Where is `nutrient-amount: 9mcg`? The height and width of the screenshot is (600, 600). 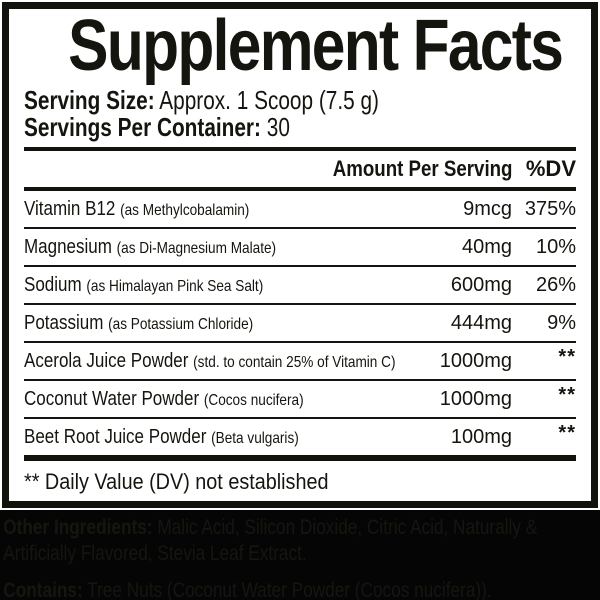 nutrient-amount: 9mcg is located at coordinates (487, 208).